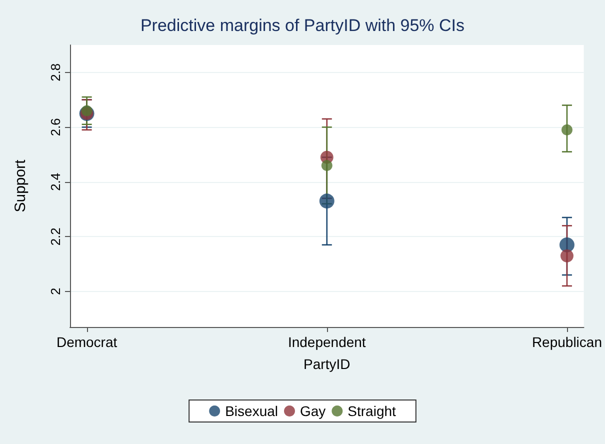 This screenshot has width=605, height=444. I want to click on x-tick-label: Democrat, so click(87, 342).